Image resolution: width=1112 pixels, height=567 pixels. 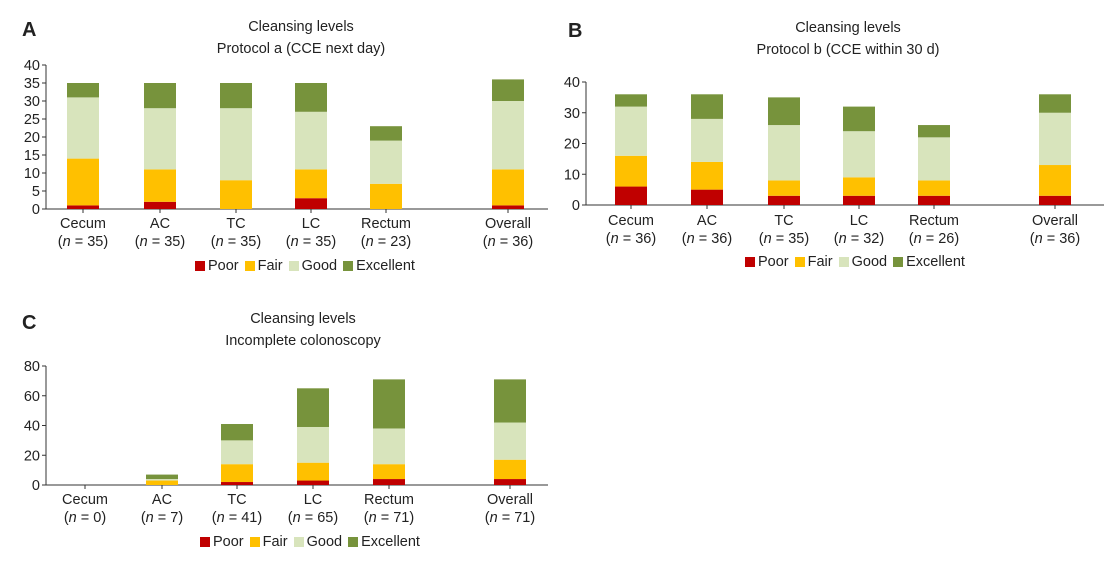 What do you see at coordinates (32, 367) in the screenshot?
I see `y-tick-label: 80` at bounding box center [32, 367].